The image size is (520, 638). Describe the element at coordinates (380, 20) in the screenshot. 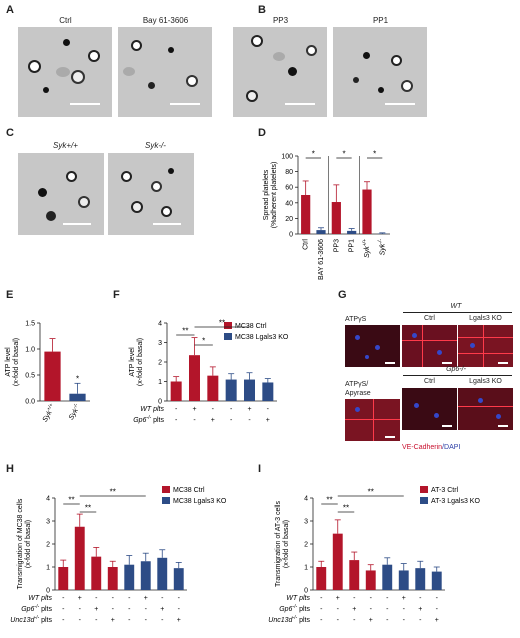

I see `caption-pp1: PP1` at that location.